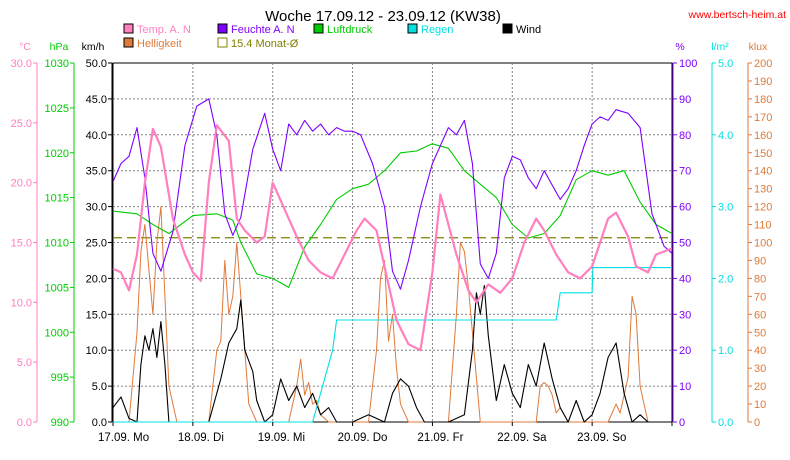 Image resolution: width=790 pixels, height=460 pixels. What do you see at coordinates (763, 208) in the screenshot?
I see `axis-tick-label: 120` at bounding box center [763, 208].